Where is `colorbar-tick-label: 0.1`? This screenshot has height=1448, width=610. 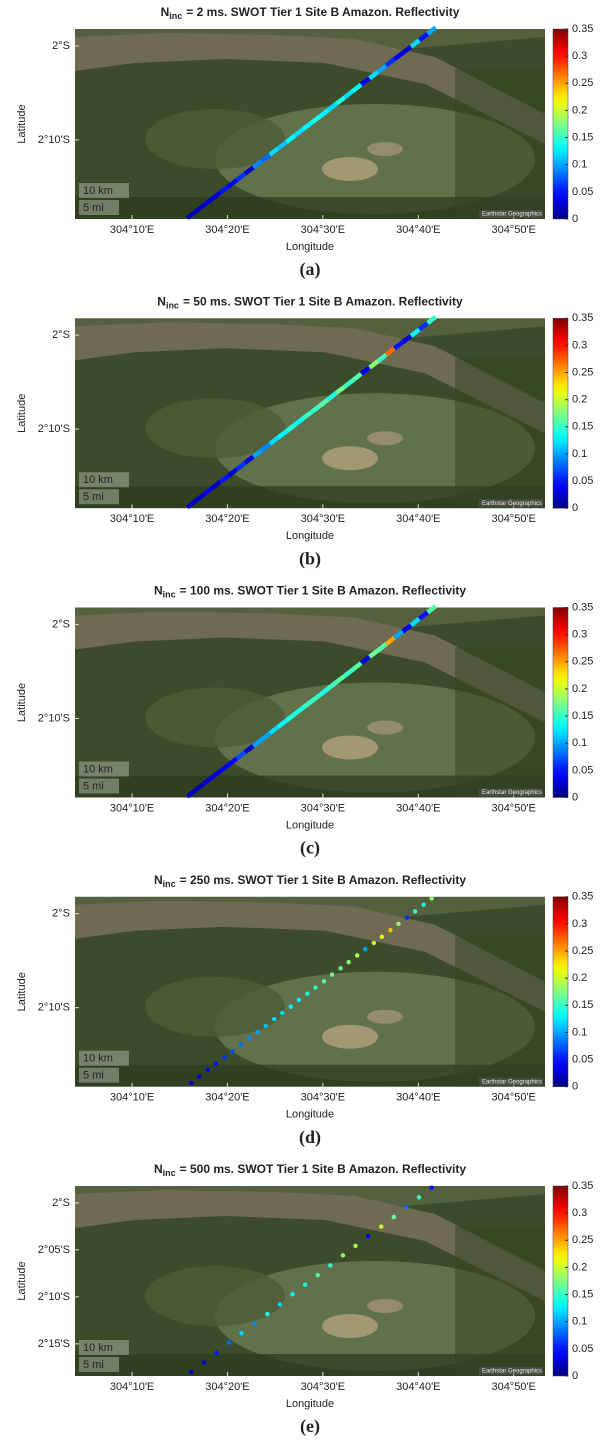 colorbar-tick-label: 0.1 is located at coordinates (579, 454).